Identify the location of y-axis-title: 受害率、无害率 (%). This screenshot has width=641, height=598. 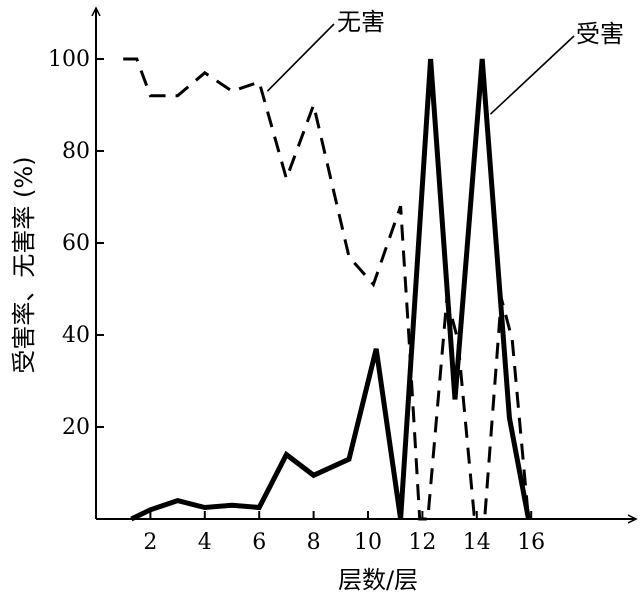
(24, 264).